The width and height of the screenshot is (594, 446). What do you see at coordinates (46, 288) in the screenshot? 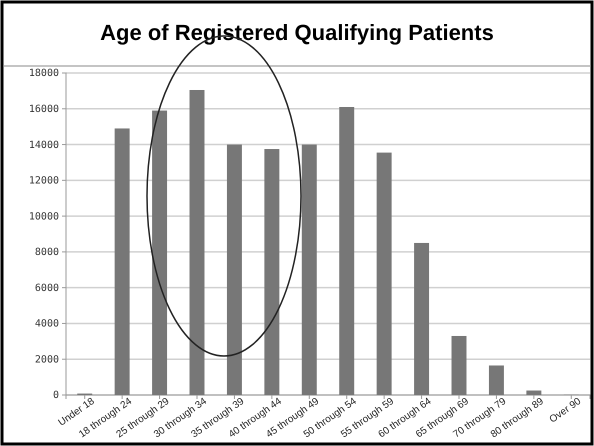
I see `y-tick-label: 6000` at bounding box center [46, 288].